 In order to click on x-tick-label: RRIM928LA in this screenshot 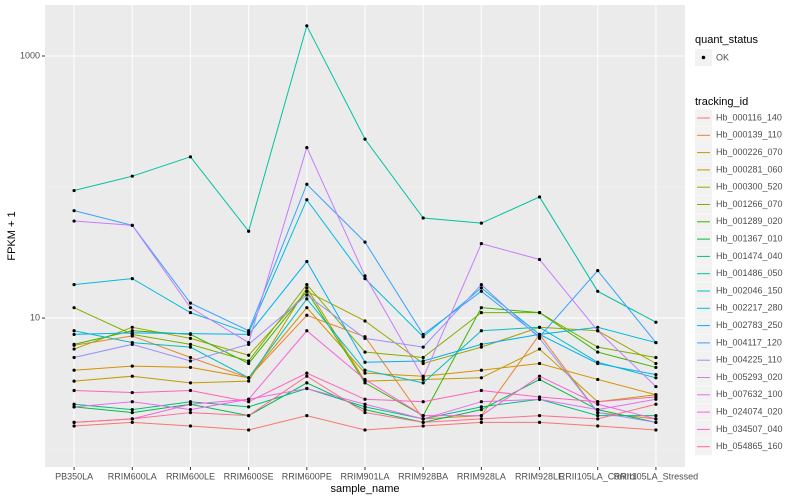, I will do `click(481, 476)`.